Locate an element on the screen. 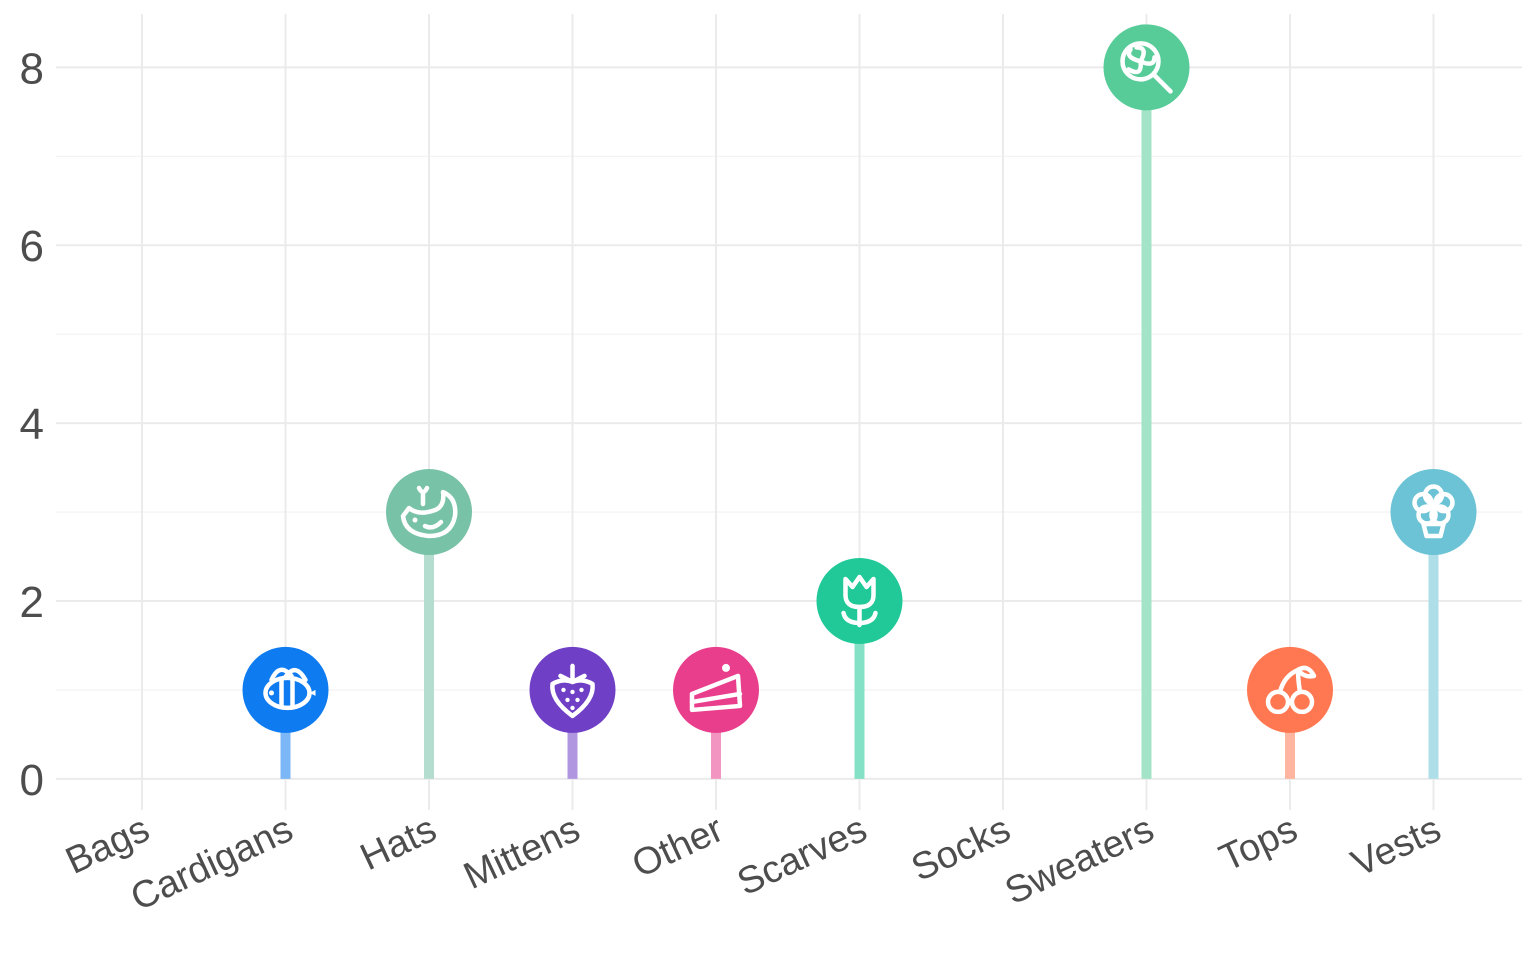 This screenshot has width=1536, height=960. x-tick-label: Other is located at coordinates (678, 847).